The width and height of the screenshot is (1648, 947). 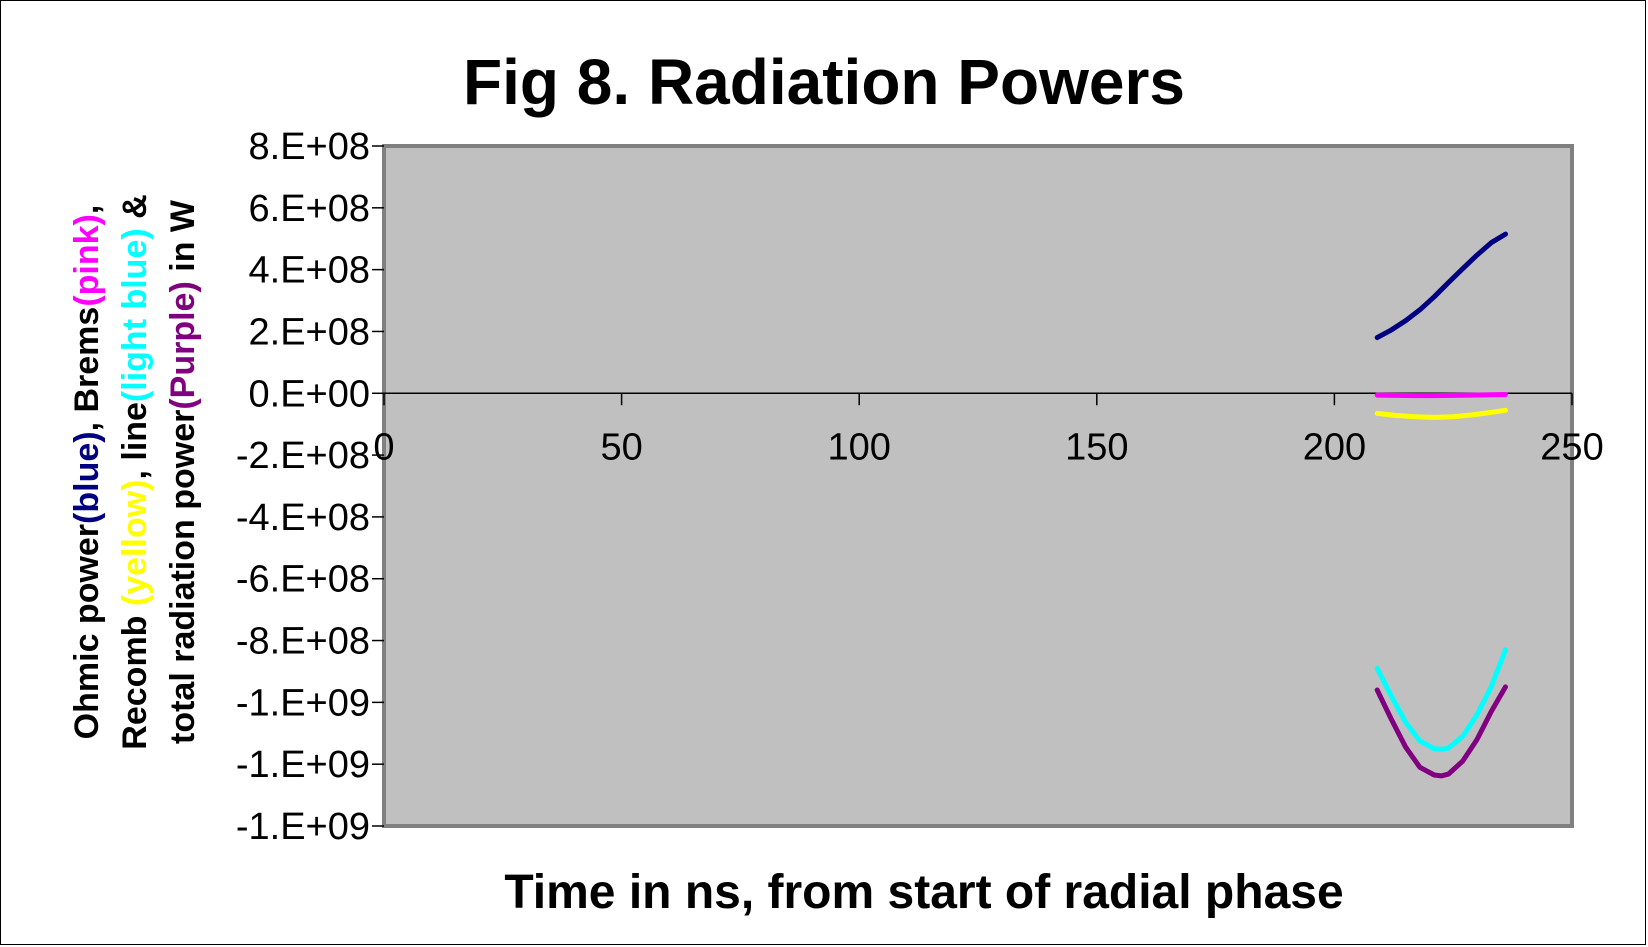 What do you see at coordinates (1441, 505) in the screenshot?
I see `series-group` at bounding box center [1441, 505].